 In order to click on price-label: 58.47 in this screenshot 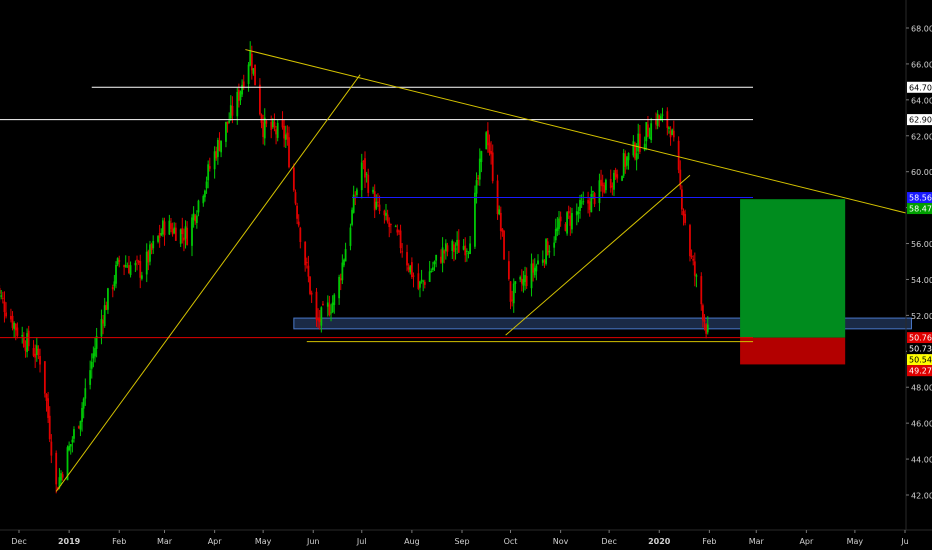, I will do `click(920, 209)`.